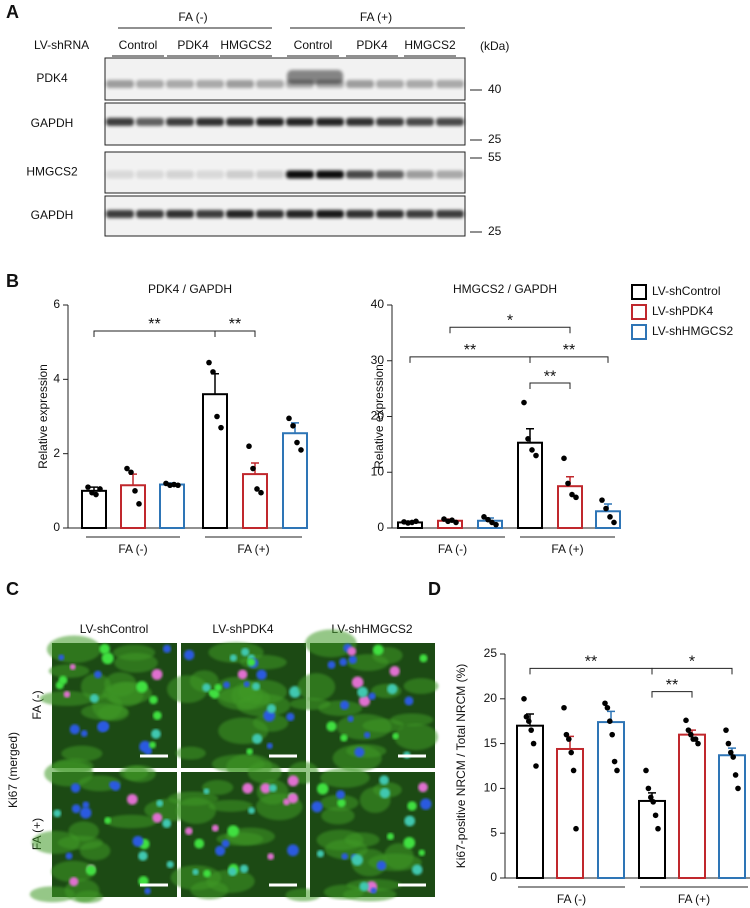 This screenshot has height=908, width=750. I want to click on y-tick-label: 4, so click(56, 379).